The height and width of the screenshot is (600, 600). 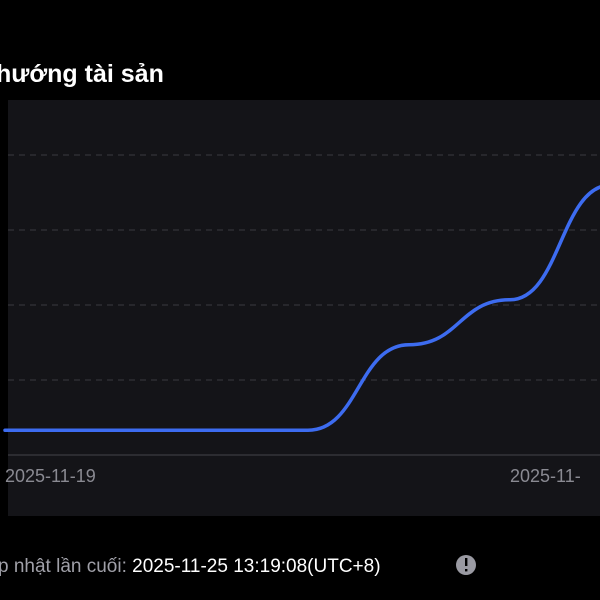 I want to click on info-icon-bar, so click(x=466, y=562).